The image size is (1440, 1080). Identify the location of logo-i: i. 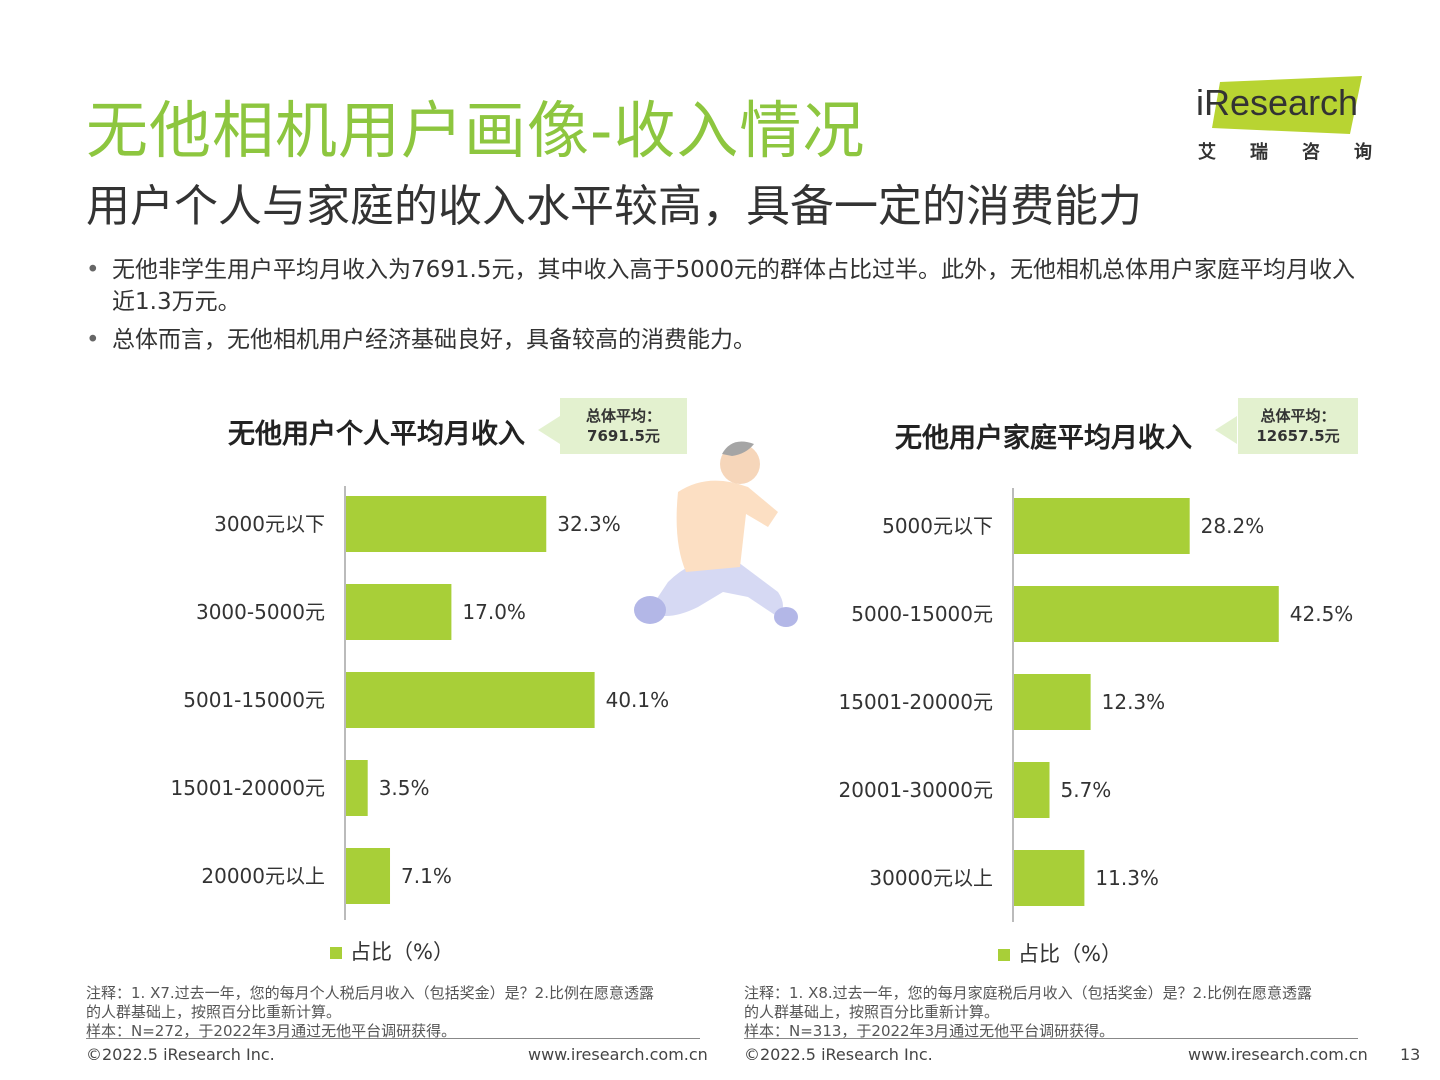
(1200, 102).